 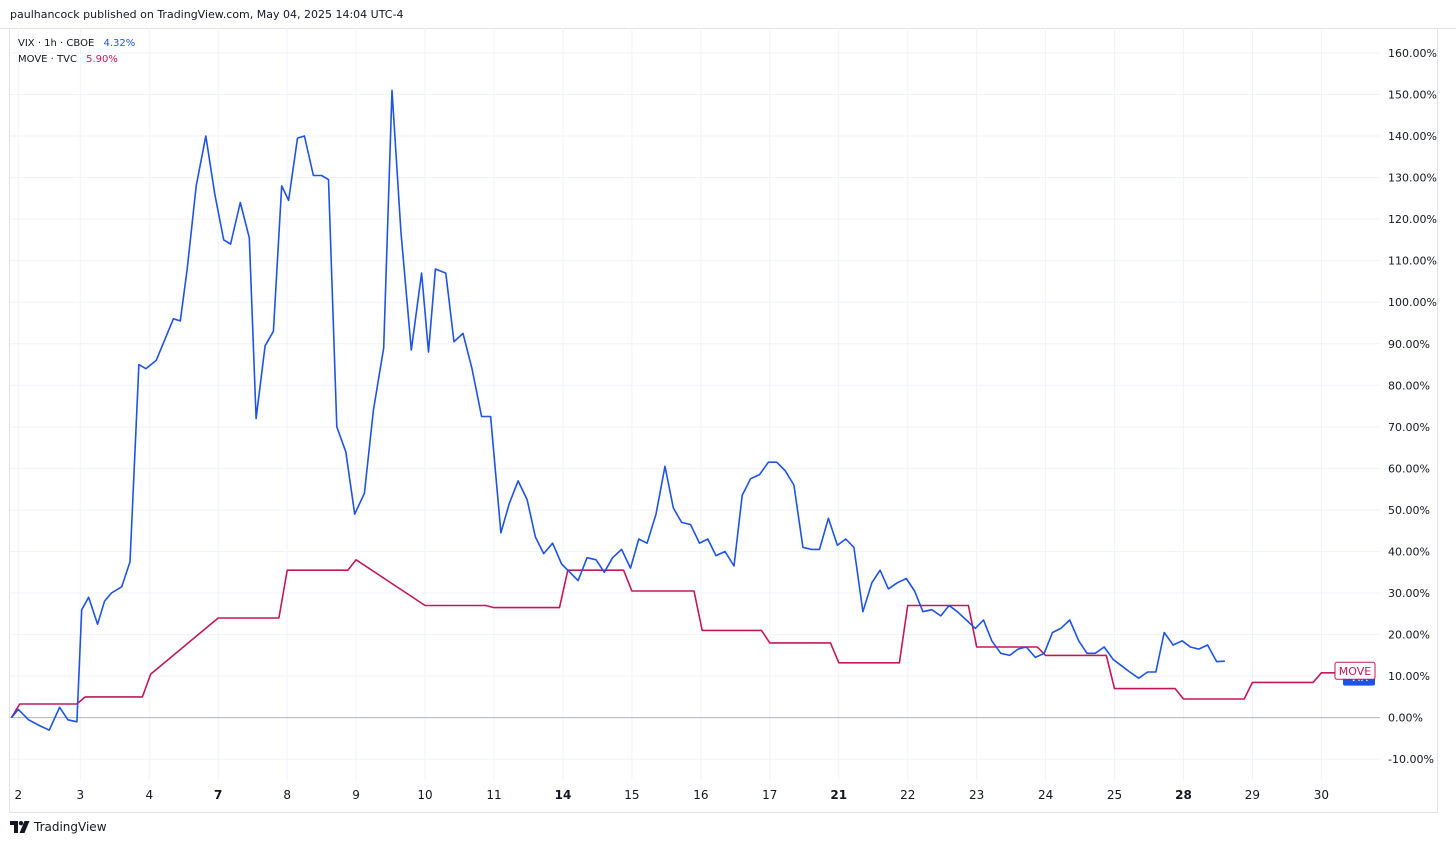 What do you see at coordinates (1045, 795) in the screenshot?
I see `x-tick-label: 24` at bounding box center [1045, 795].